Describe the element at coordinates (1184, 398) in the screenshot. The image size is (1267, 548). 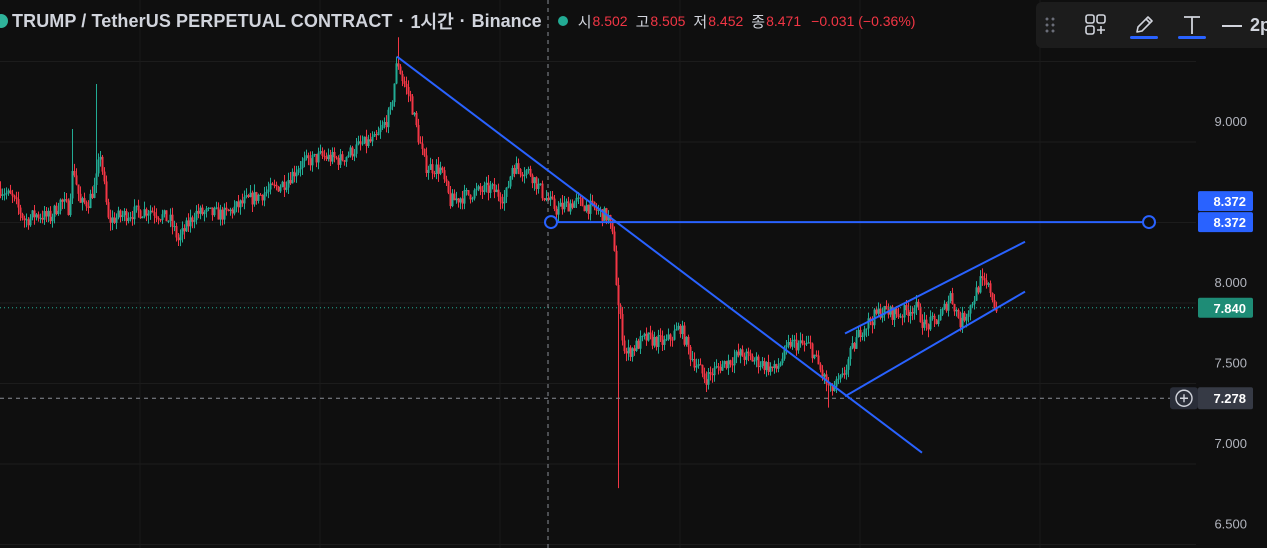
I see `plus-circle-icon` at that location.